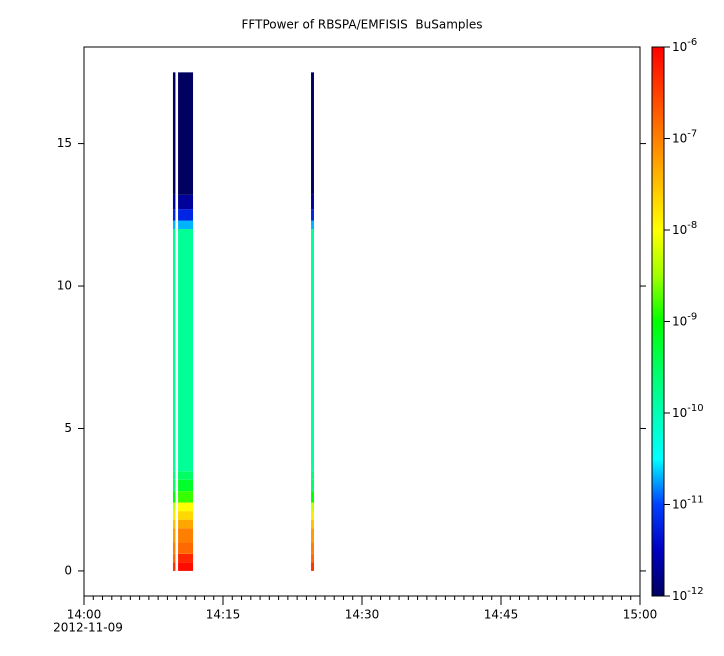  I want to click on colorbar-tick-label: 10⁻¹⁰, so click(688, 411).